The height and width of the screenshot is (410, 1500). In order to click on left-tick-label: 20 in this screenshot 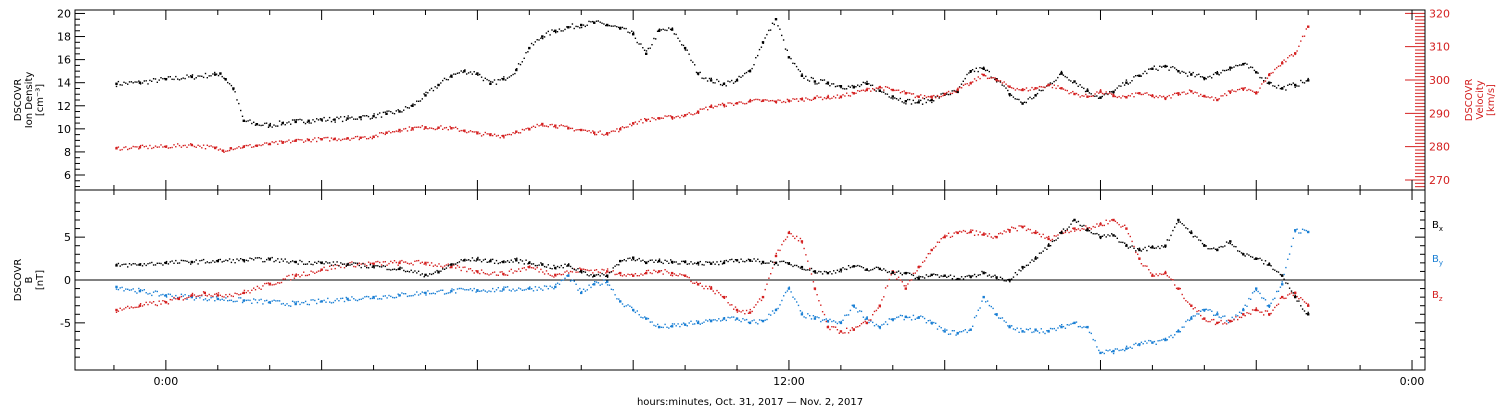, I will do `click(64, 13)`.